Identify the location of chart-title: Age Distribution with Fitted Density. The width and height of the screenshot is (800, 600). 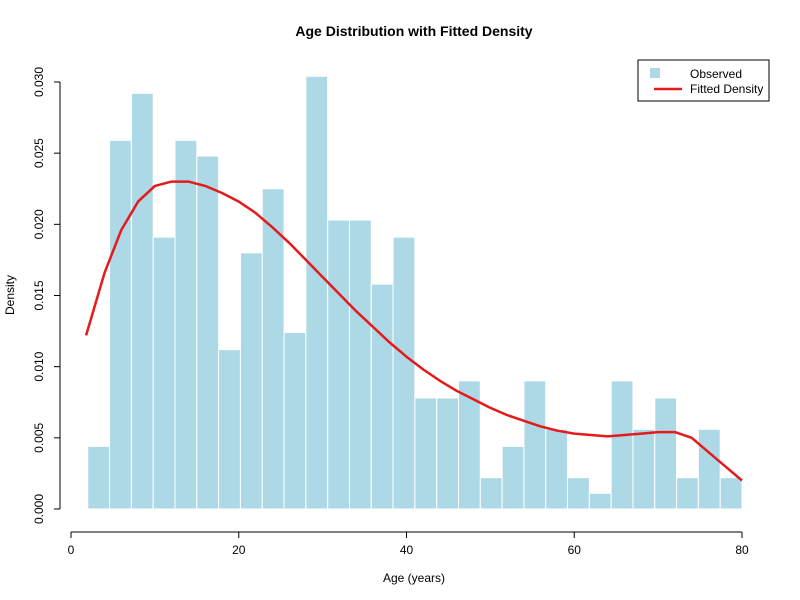
(413, 31).